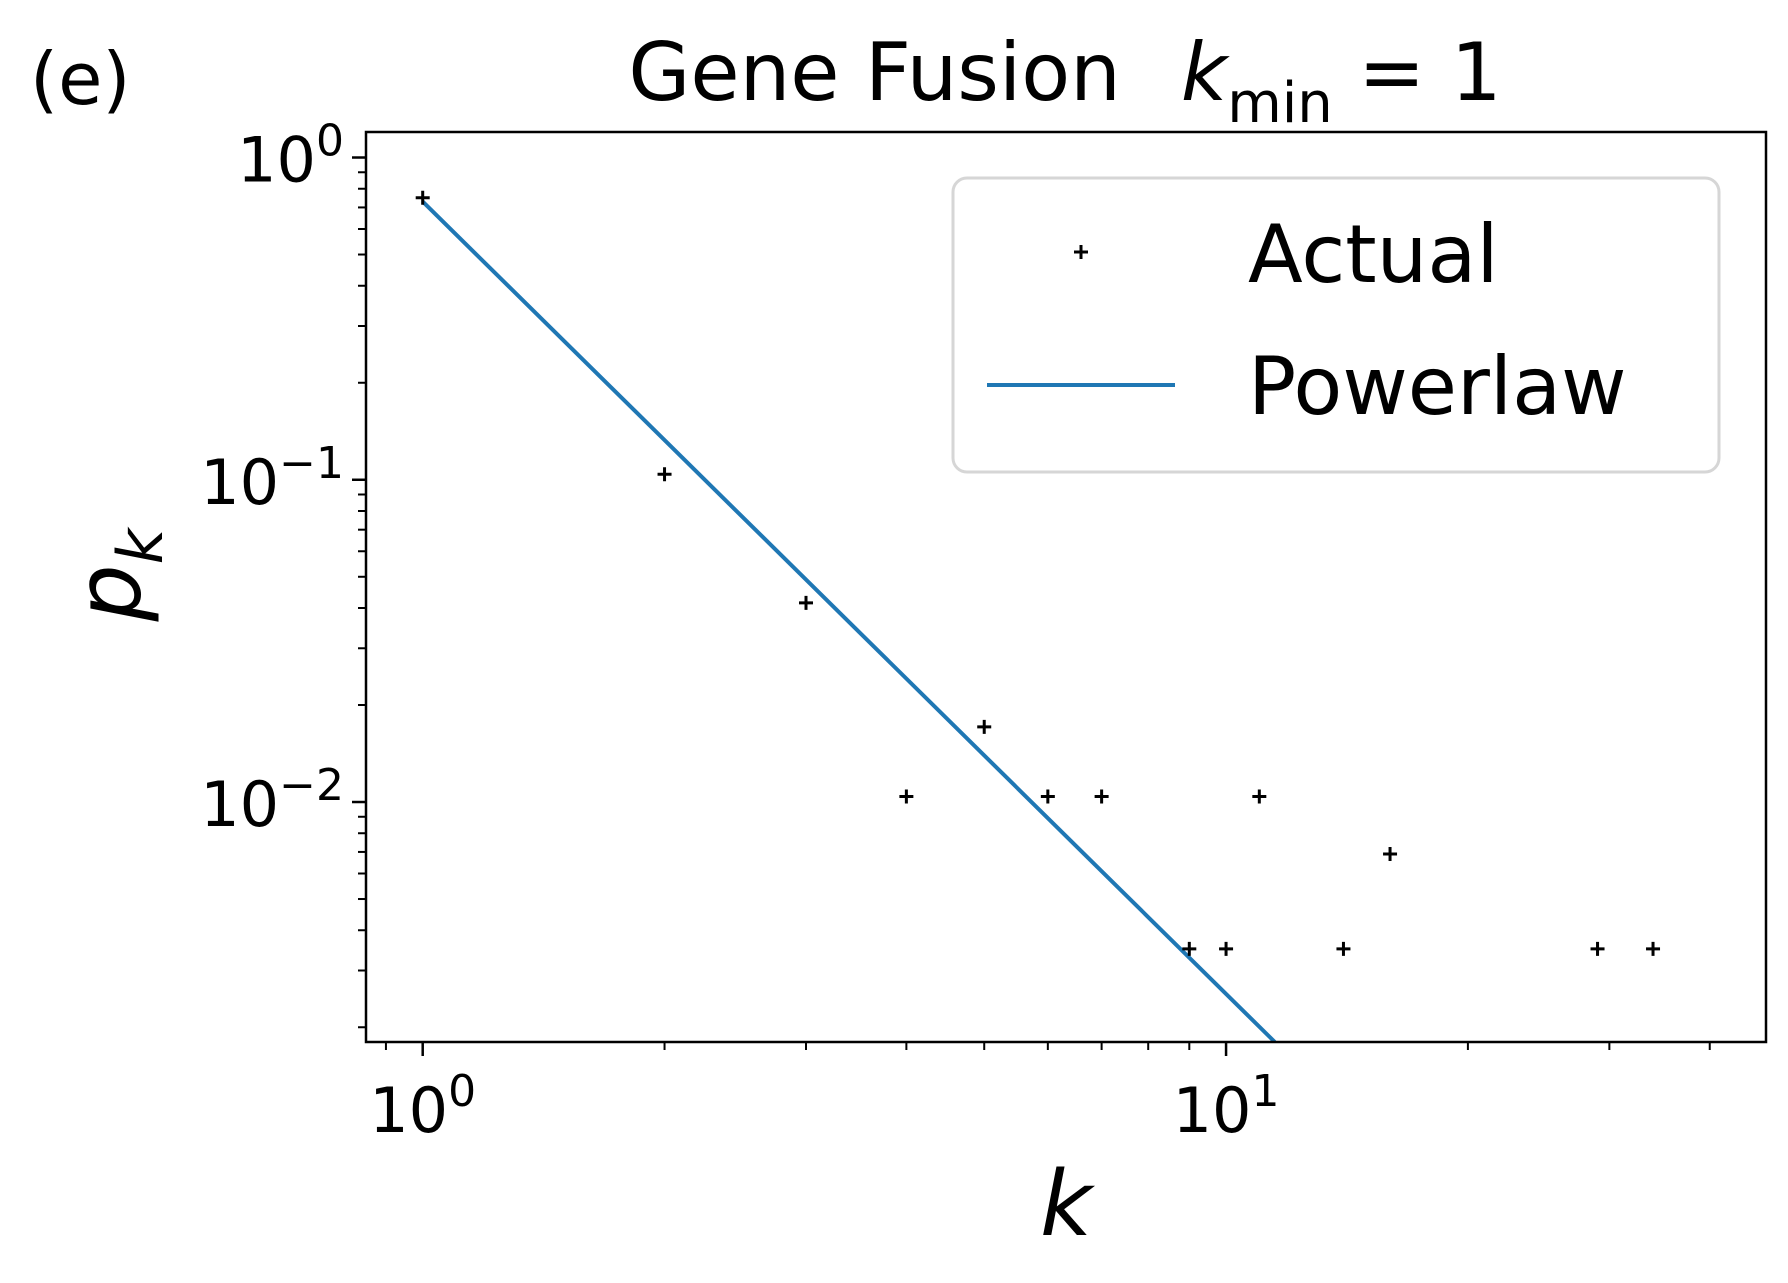  What do you see at coordinates (874, 72) in the screenshot?
I see `title-main: Gene Fusion` at bounding box center [874, 72].